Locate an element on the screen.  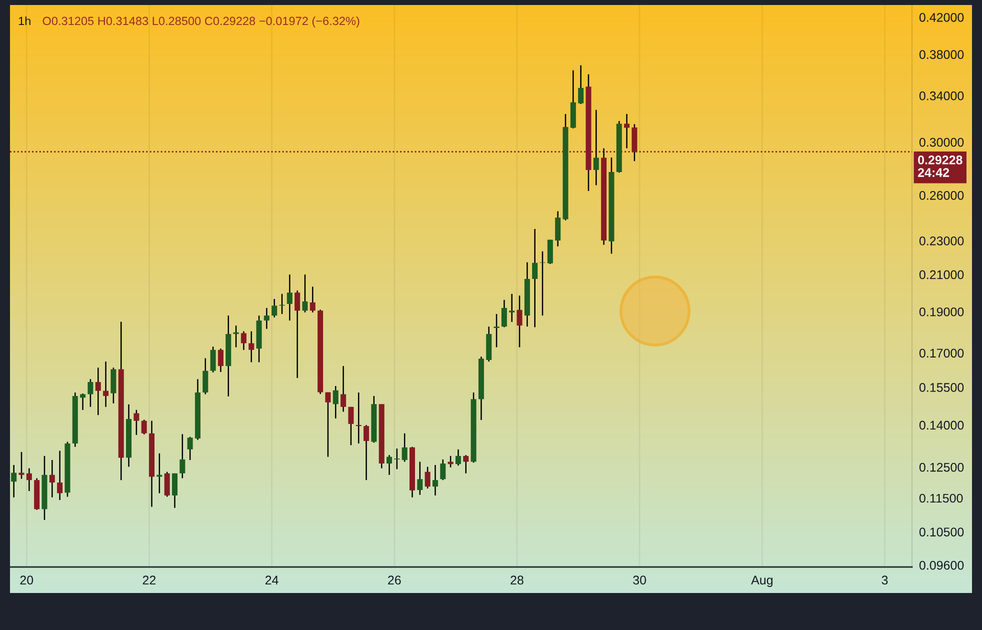
y-tick-label: 0.34000 is located at coordinates (941, 95).